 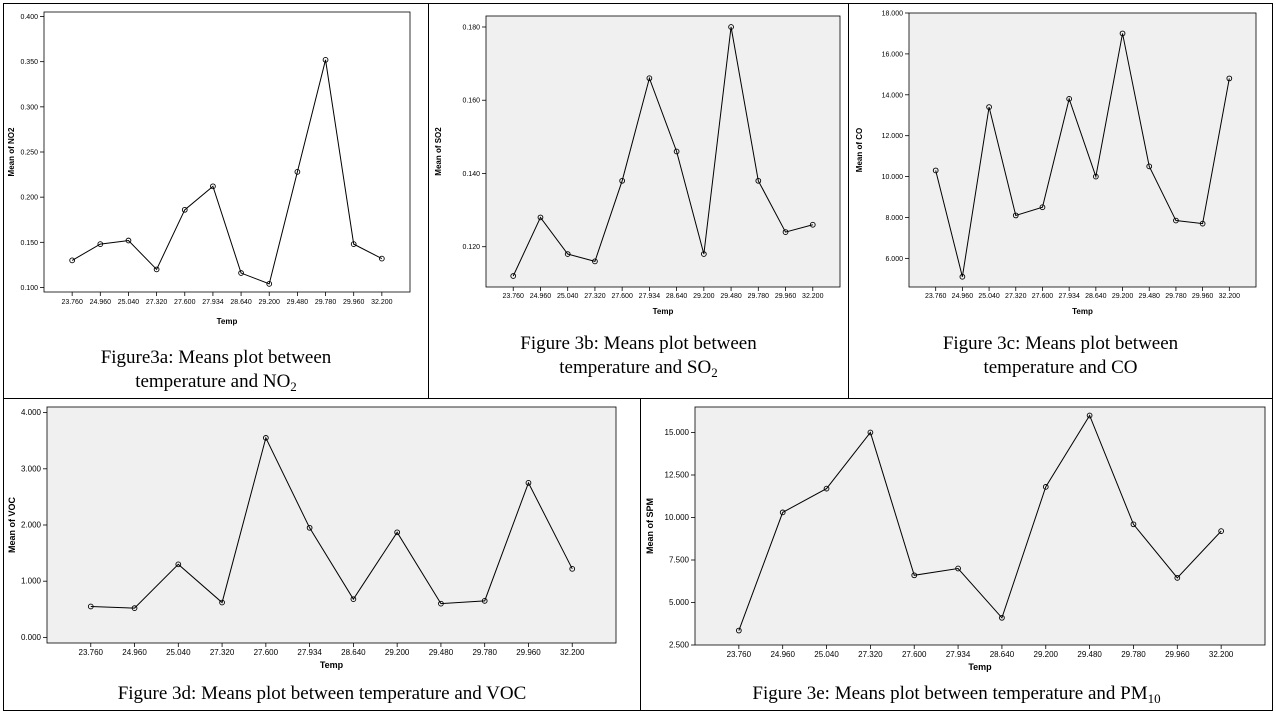 What do you see at coordinates (31, 468) in the screenshot?
I see `y-tick-label: 3.000` at bounding box center [31, 468].